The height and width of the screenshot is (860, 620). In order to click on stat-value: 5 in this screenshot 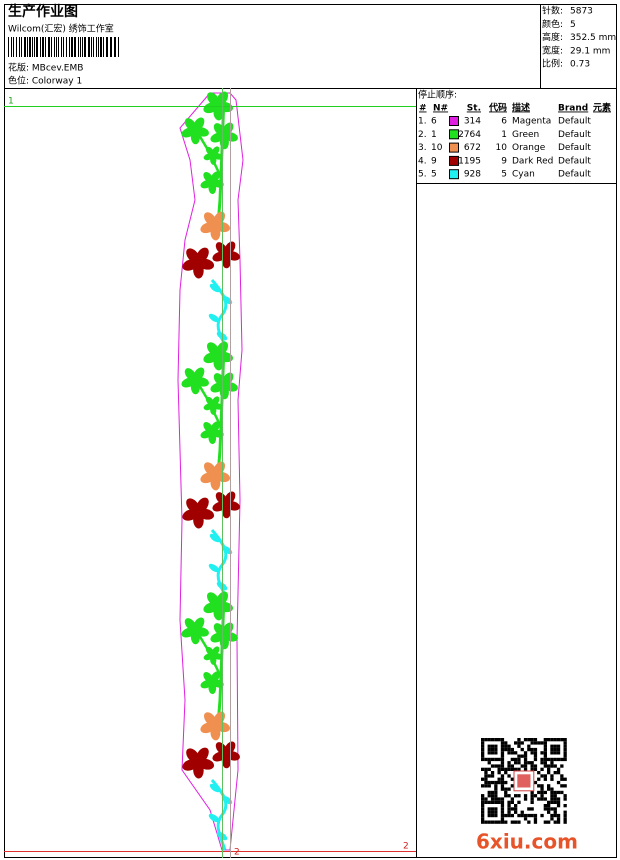, I will do `click(573, 25)`.